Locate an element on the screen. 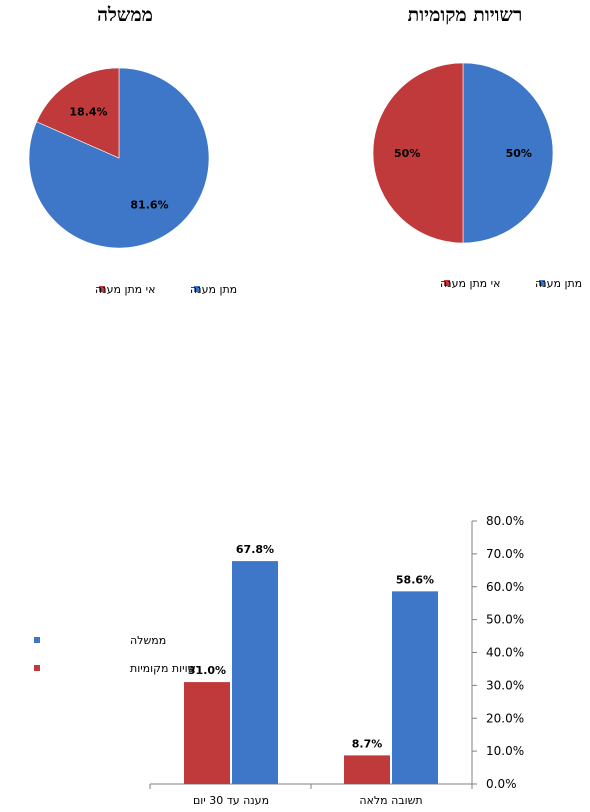 This screenshot has height=812, width=590. x-category-label: מענה עד 30 יום is located at coordinates (231, 800).